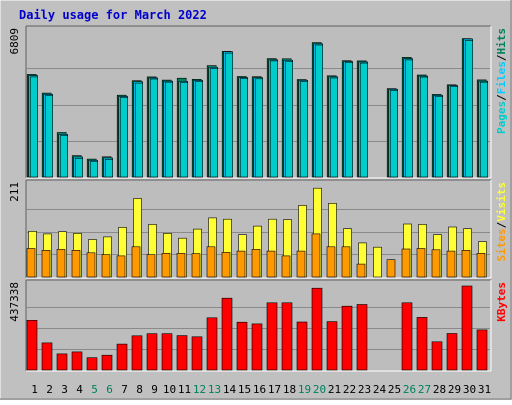  Describe the element at coordinates (113, 15) in the screenshot. I see `chart-title: Daily usage for March 2022` at that location.